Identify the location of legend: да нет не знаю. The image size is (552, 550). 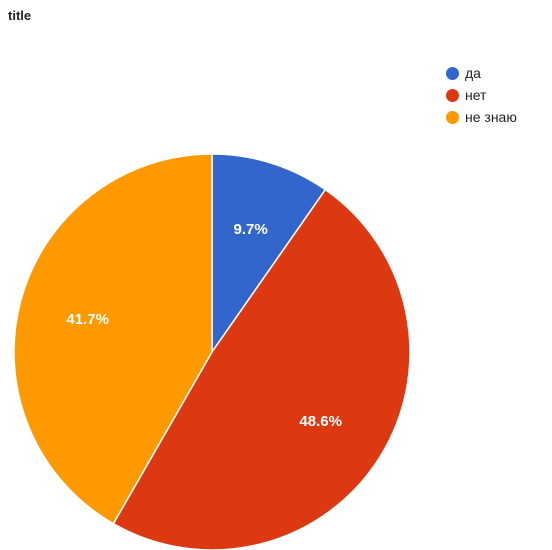
(481, 95).